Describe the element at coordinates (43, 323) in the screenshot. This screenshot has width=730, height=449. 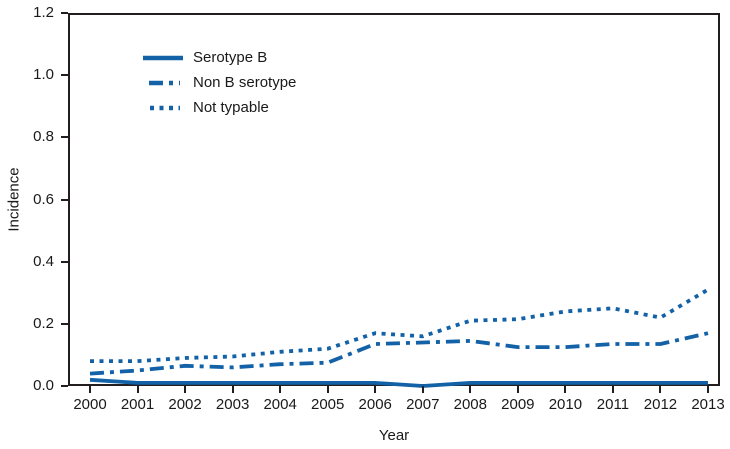
I see `y-tick-label: 0.2` at that location.